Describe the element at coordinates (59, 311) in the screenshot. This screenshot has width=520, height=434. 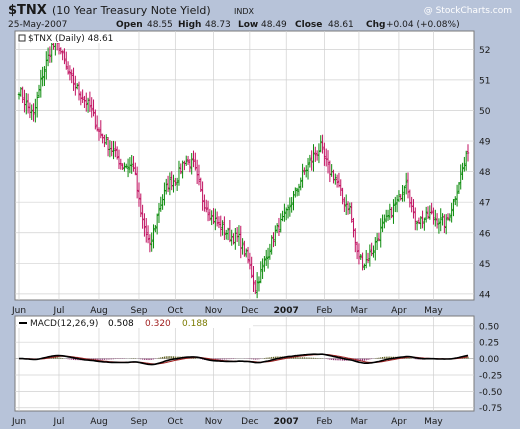
I see `x-tick-label: Jul` at that location.